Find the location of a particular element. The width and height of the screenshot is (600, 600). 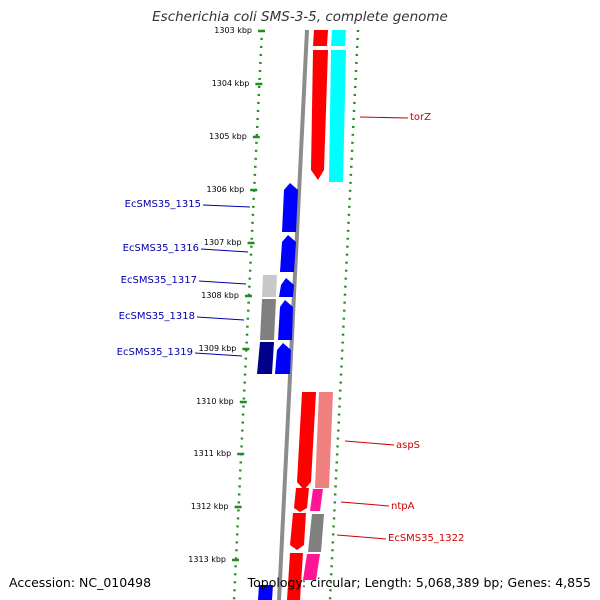

tick-label: 1310 kbp is located at coordinates (215, 401).